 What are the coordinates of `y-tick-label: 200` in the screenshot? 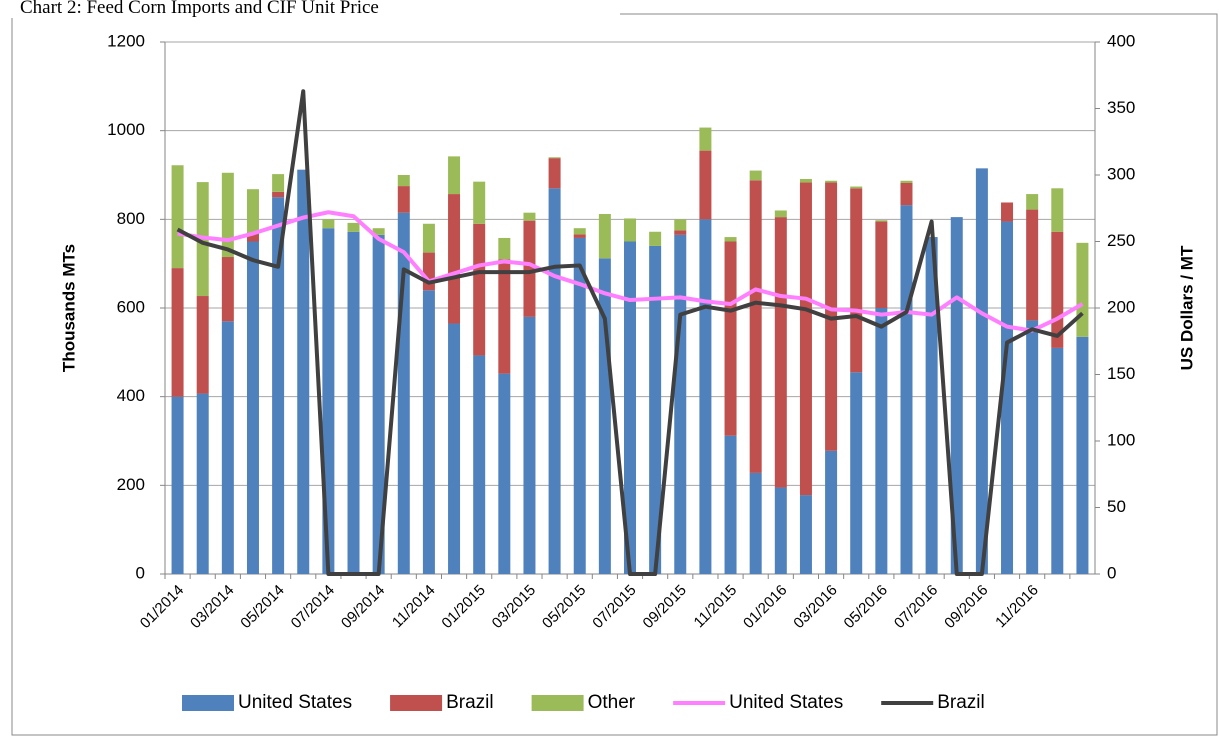 It's located at (131, 484).